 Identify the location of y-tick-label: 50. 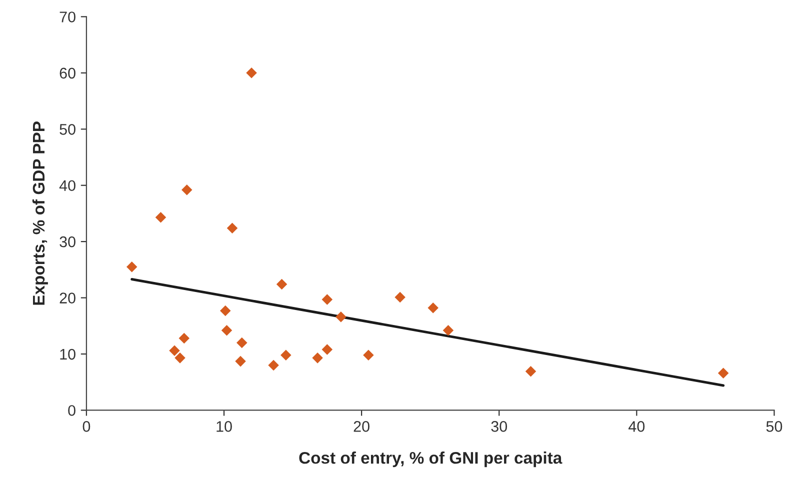
(68, 129).